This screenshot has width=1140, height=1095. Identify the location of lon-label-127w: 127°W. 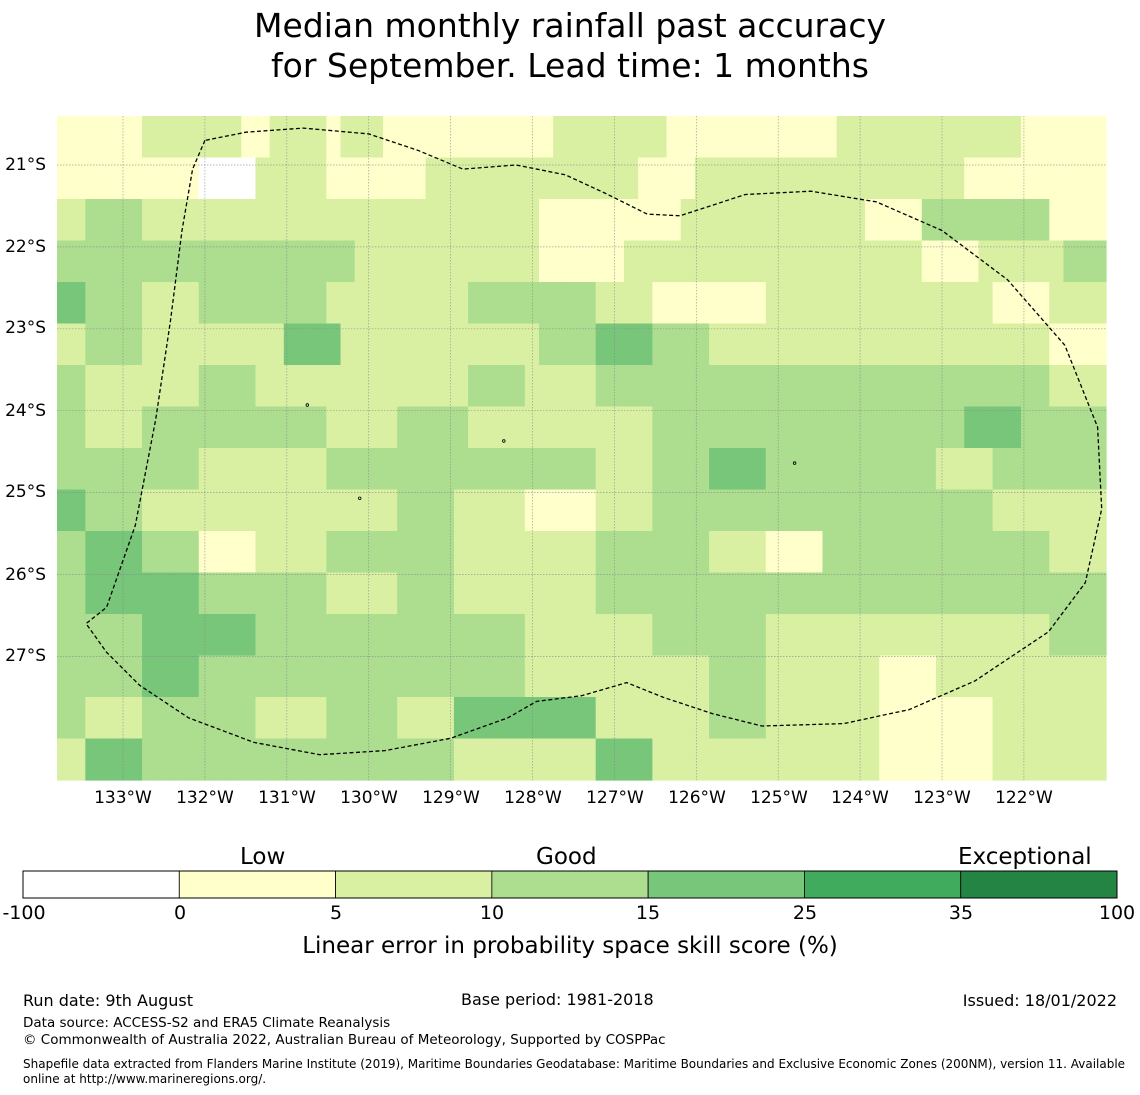
(615, 798).